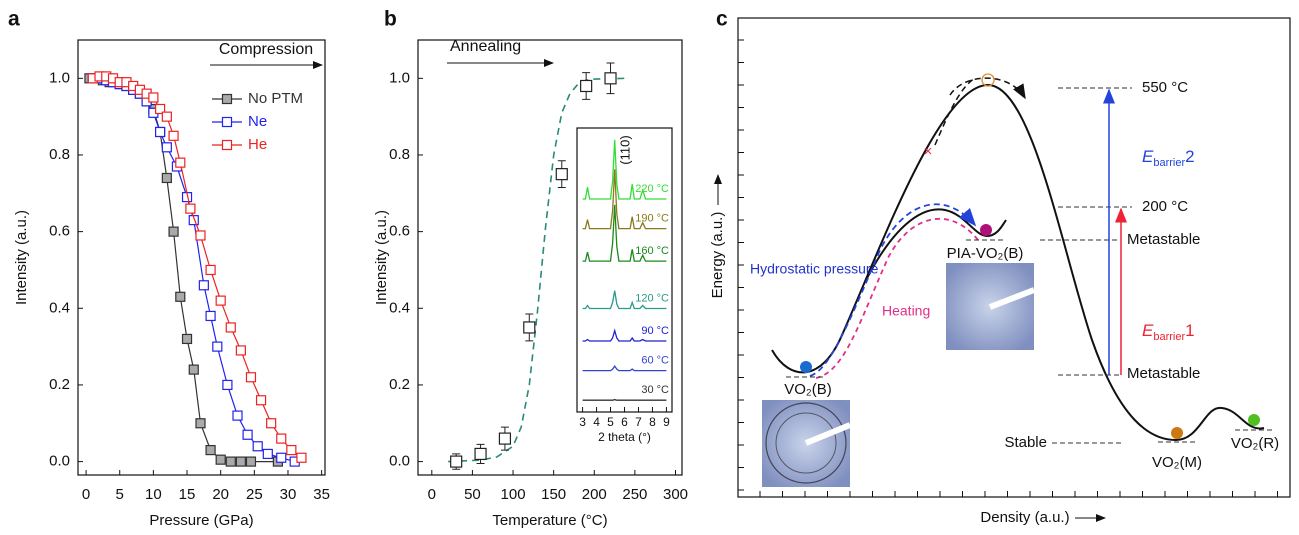 The width and height of the screenshot is (1299, 535). I want to click on y-tick-label: 0.0, so click(399, 461).